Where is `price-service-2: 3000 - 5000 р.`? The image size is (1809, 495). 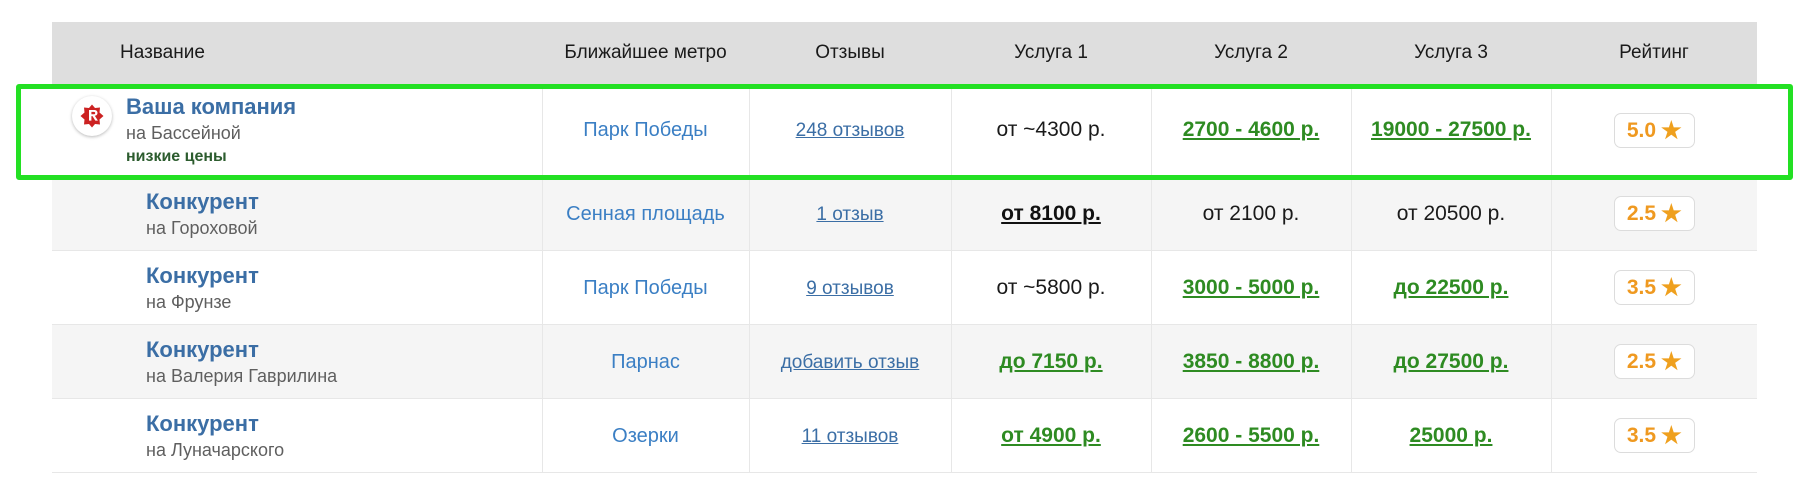 price-service-2: 3000 - 5000 р. is located at coordinates (1251, 287).